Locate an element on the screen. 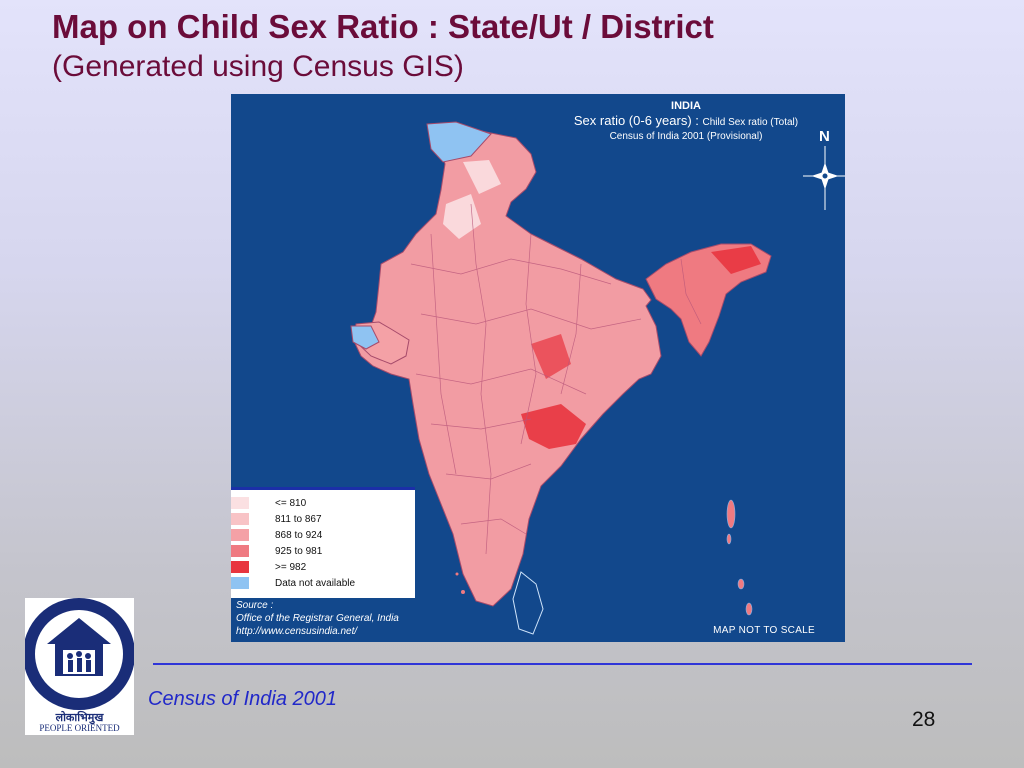 This screenshot has width=1024, height=768. andaman-nicobar-islands is located at coordinates (739, 557).